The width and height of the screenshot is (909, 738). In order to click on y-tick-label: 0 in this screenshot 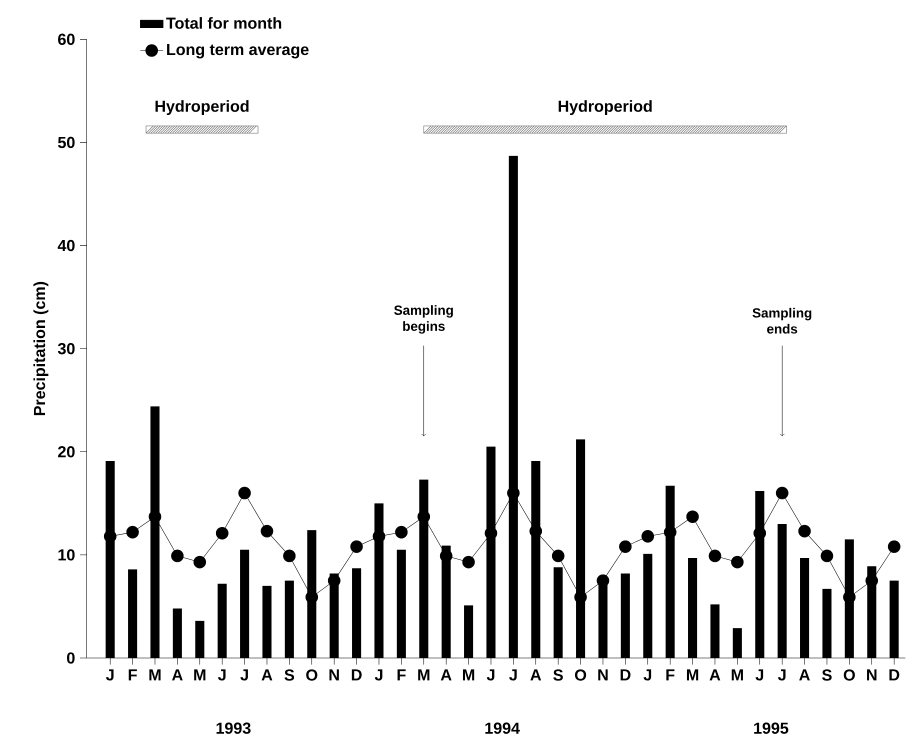, I will do `click(71, 658)`.